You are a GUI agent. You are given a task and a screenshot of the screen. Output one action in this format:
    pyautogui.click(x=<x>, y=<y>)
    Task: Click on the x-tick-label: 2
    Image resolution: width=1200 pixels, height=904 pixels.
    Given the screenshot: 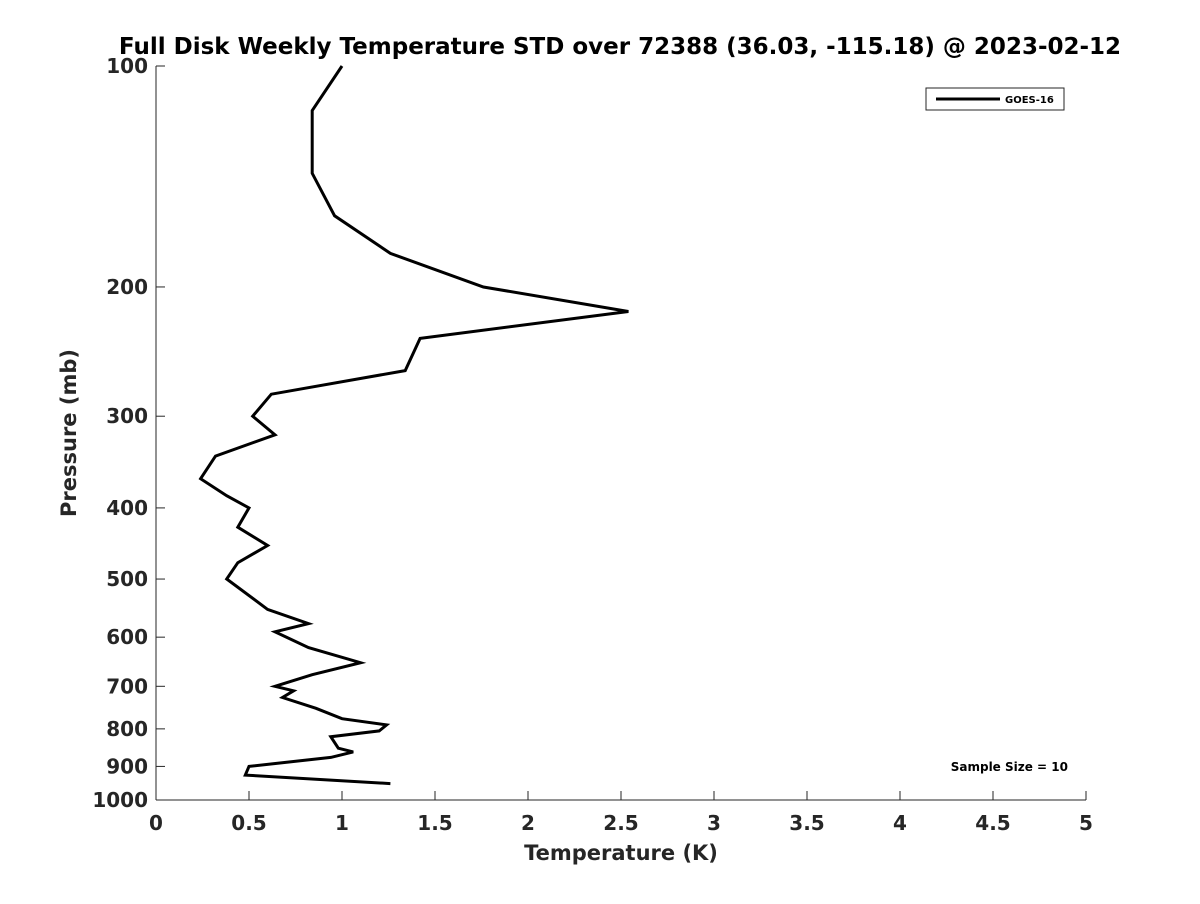 What is the action you would take?
    pyautogui.click(x=528, y=823)
    